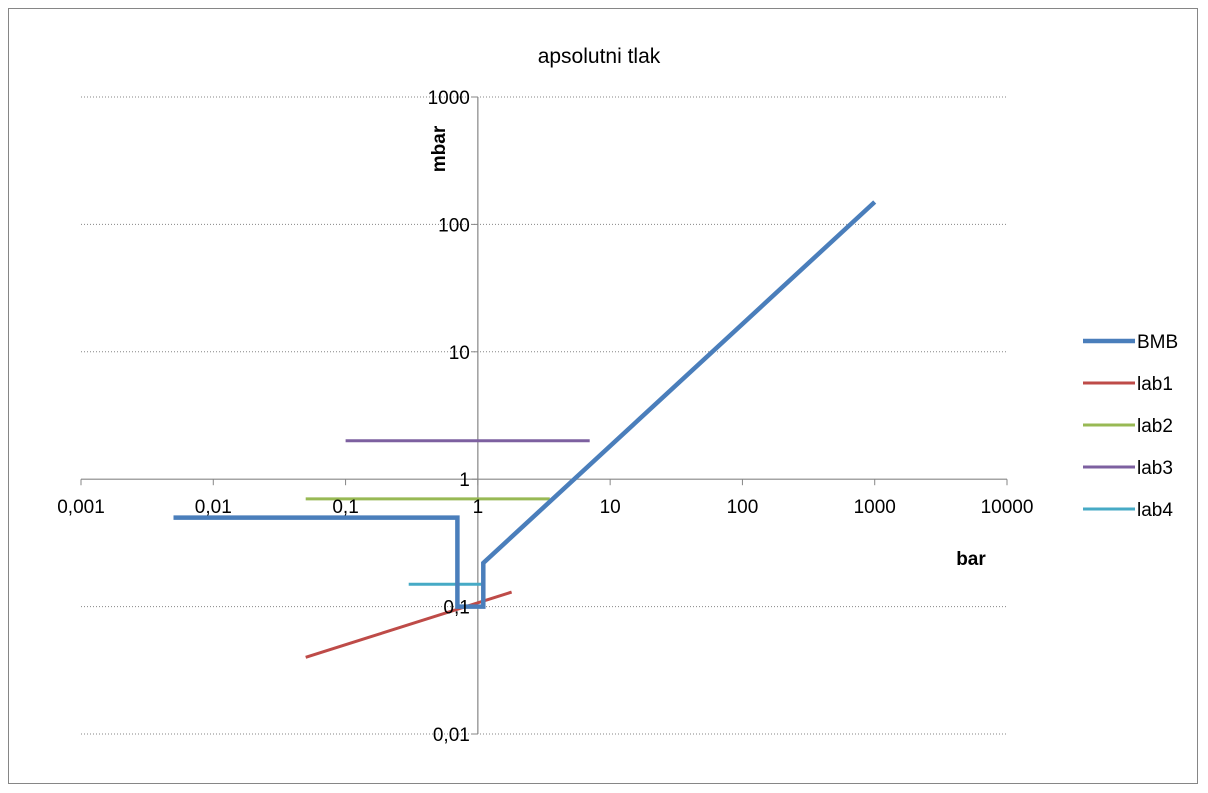  Describe the element at coordinates (599, 56) in the screenshot. I see `chart-title: apsolutni tlak` at that location.